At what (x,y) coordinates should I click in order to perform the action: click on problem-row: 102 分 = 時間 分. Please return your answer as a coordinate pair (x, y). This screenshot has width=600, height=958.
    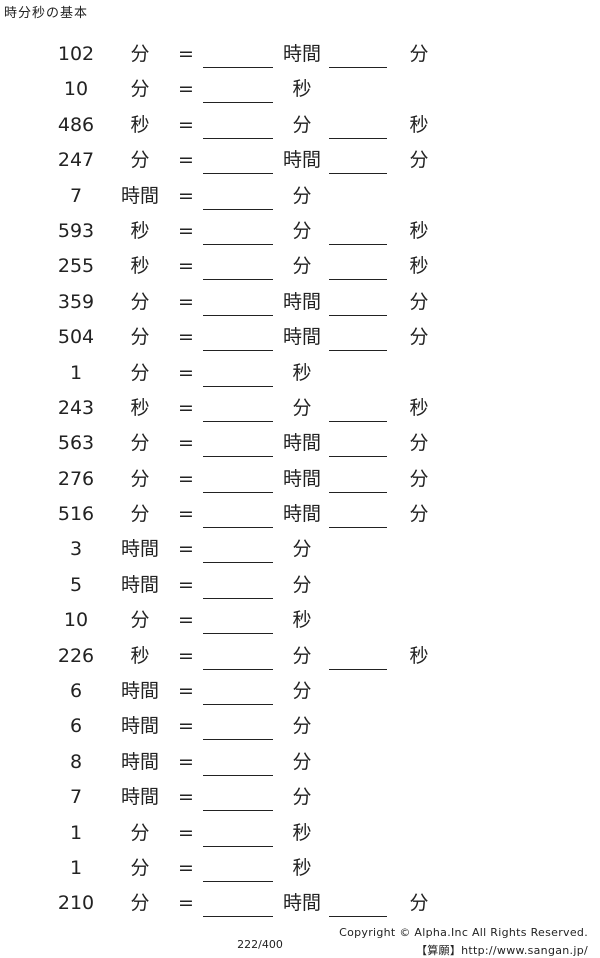
    Looking at the image, I should click on (300, 53).